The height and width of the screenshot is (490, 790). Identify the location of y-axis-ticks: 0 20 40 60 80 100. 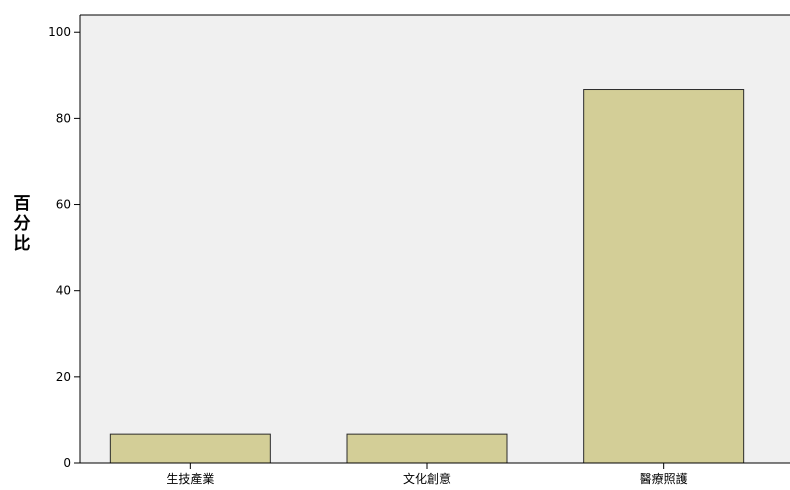
(64, 247).